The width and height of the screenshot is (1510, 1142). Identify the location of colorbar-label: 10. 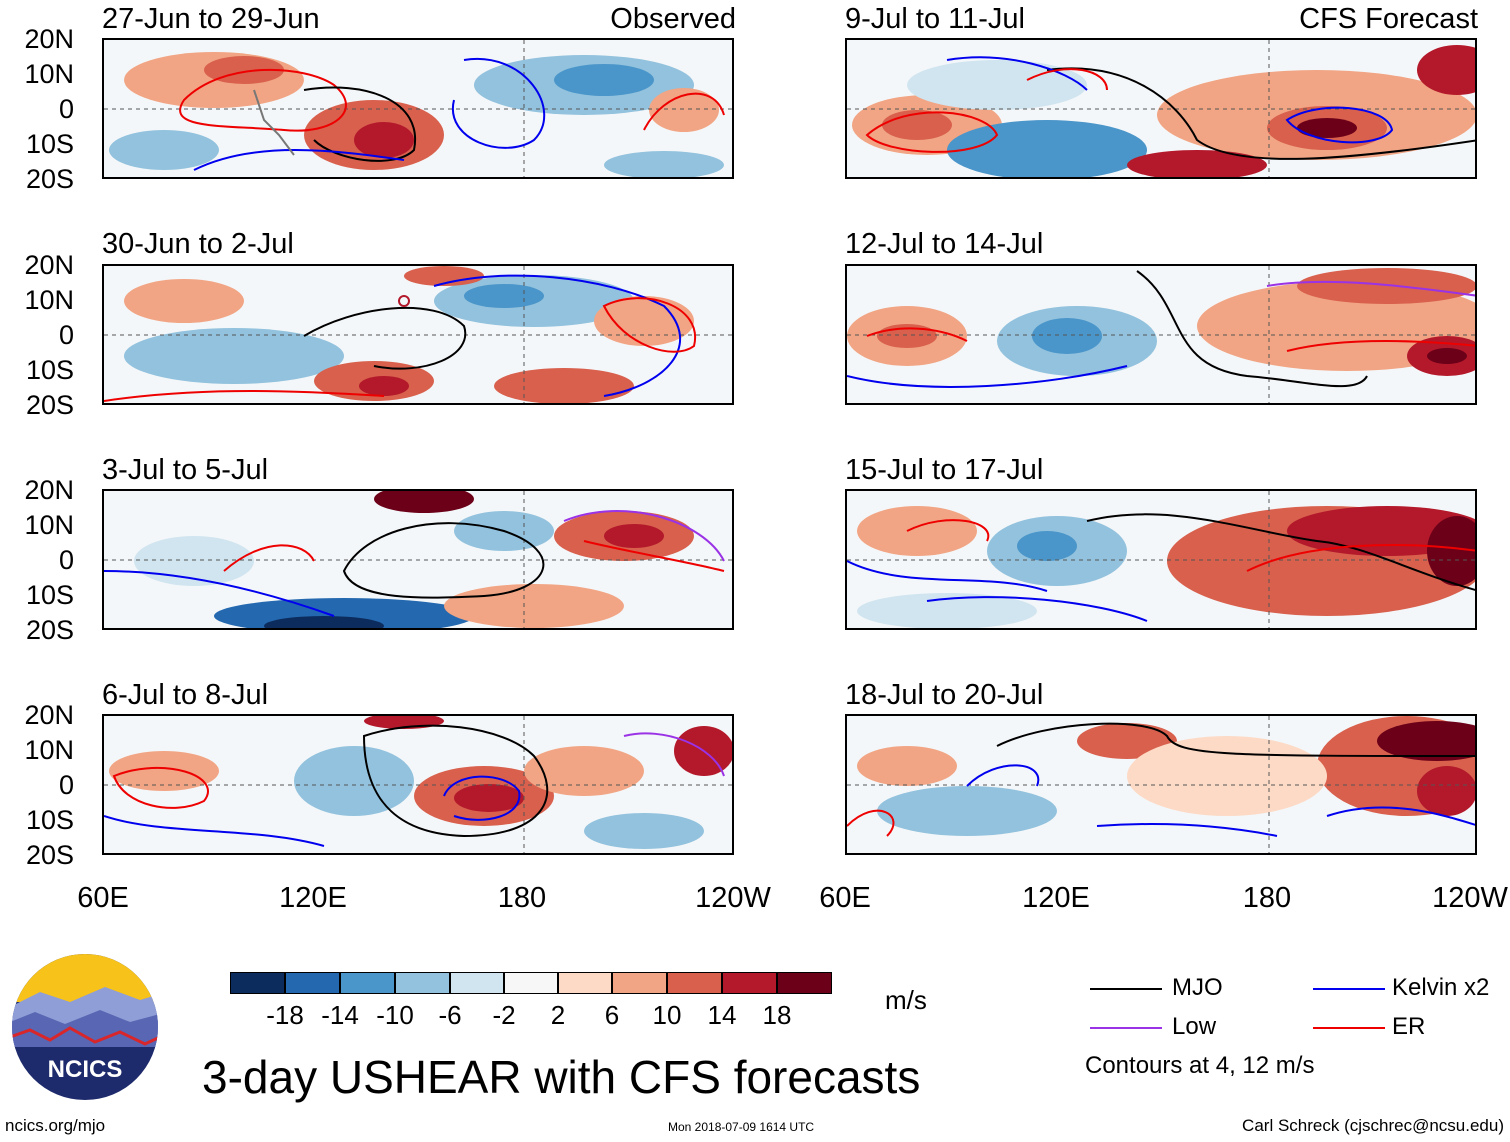
(667, 1015).